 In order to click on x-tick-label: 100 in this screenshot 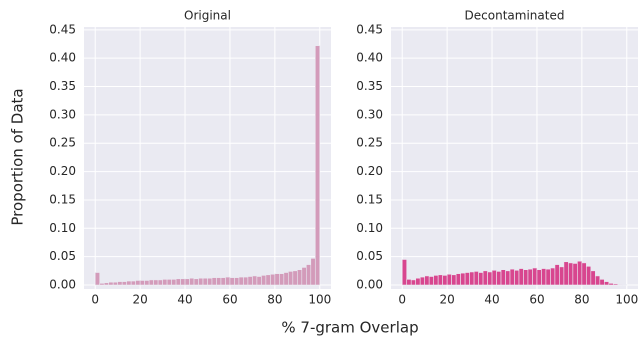, I will do `click(626, 300)`.